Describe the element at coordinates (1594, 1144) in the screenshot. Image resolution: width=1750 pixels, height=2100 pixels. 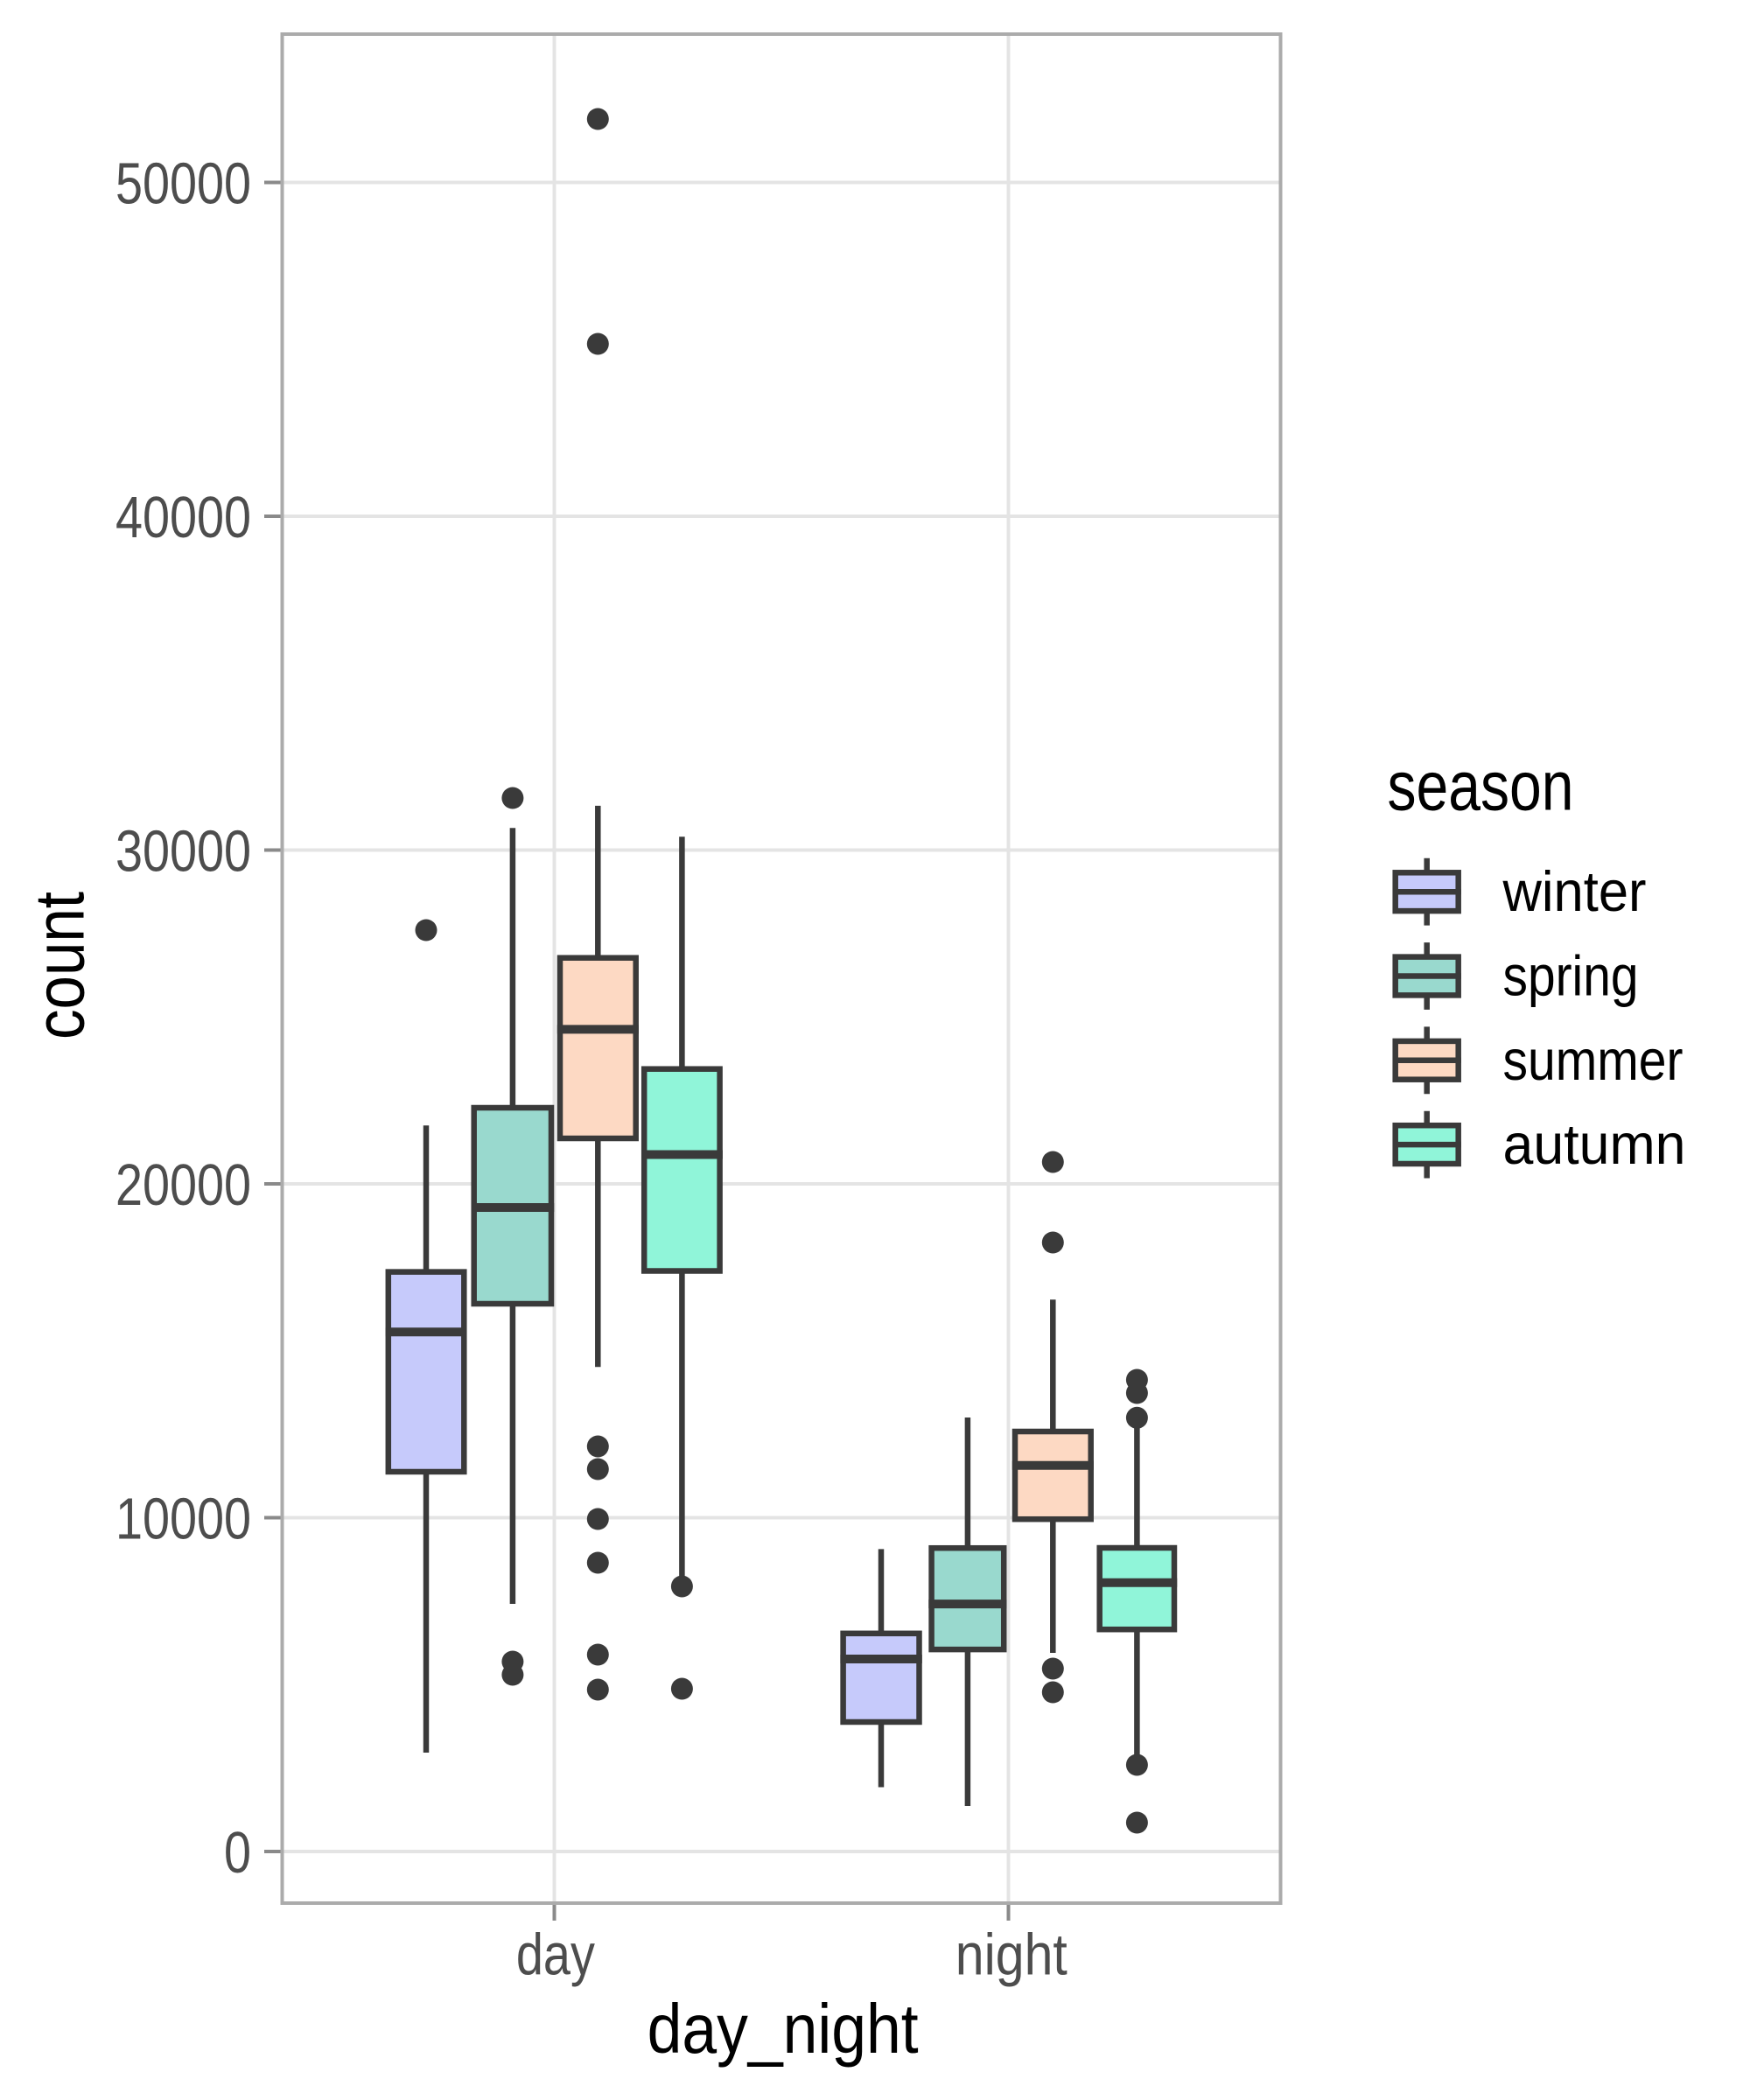
I see `svg-text: autumn` at that location.